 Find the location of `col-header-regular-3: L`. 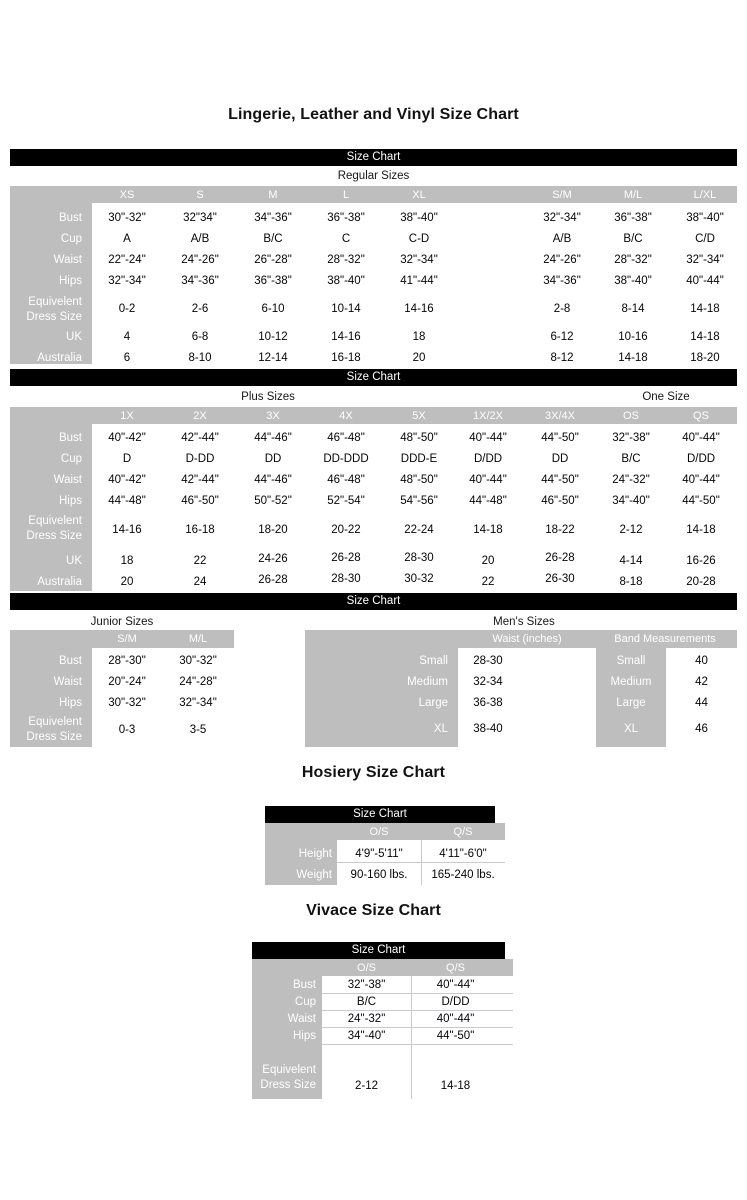

col-header-regular-3: L is located at coordinates (346, 195).